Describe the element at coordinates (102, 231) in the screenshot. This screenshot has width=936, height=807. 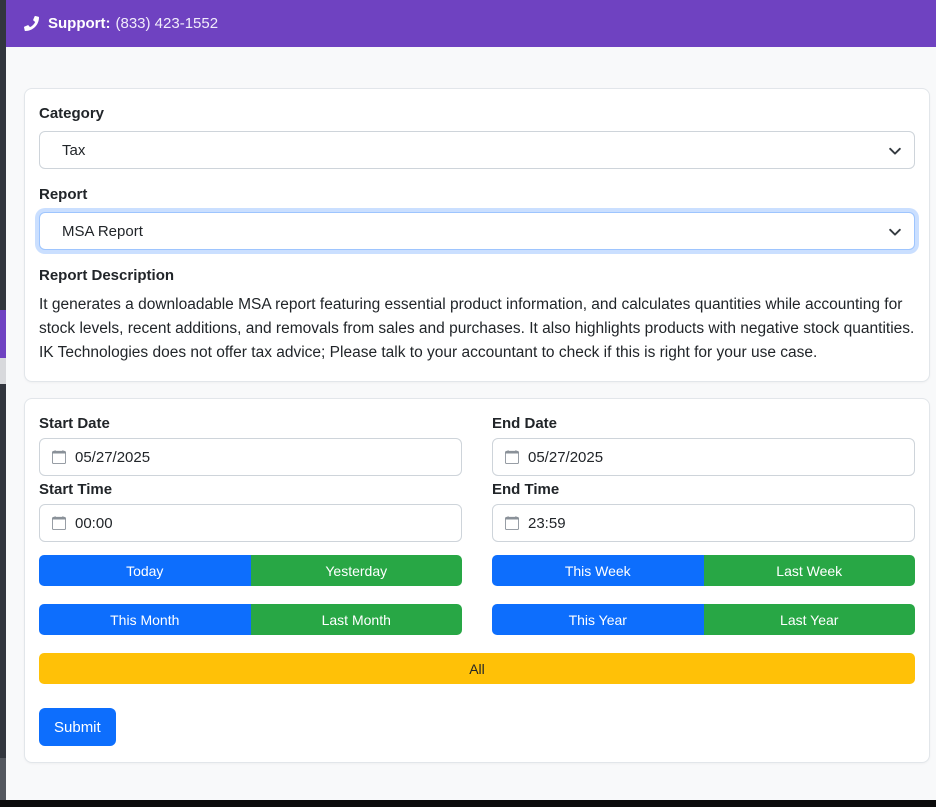
I see `report-select-value: MSA Report` at that location.